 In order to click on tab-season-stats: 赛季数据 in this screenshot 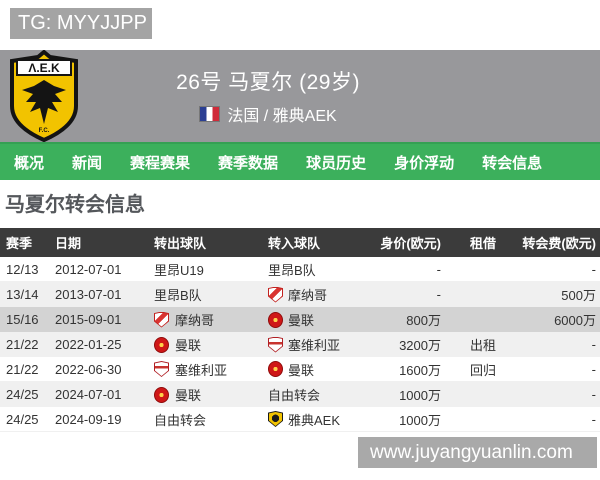, I will do `click(248, 163)`.